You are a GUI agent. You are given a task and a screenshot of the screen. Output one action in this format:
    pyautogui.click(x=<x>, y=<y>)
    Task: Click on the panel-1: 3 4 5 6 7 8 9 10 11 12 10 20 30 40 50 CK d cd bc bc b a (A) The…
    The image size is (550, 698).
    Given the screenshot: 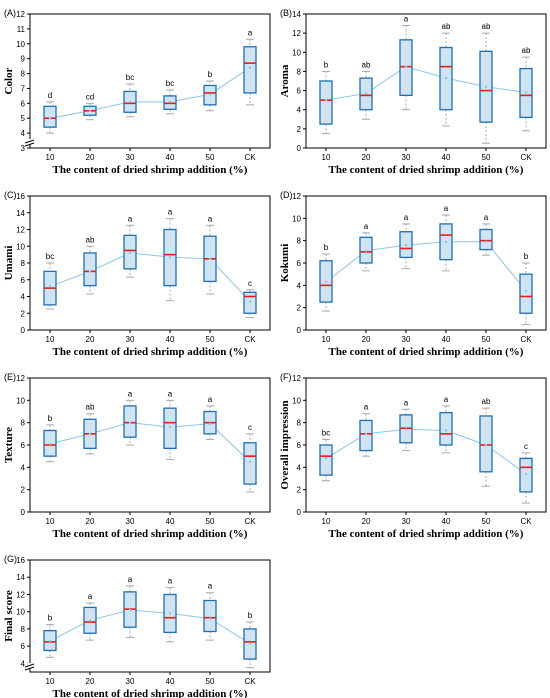 What is the action you would take?
    pyautogui.click(x=137, y=92)
    